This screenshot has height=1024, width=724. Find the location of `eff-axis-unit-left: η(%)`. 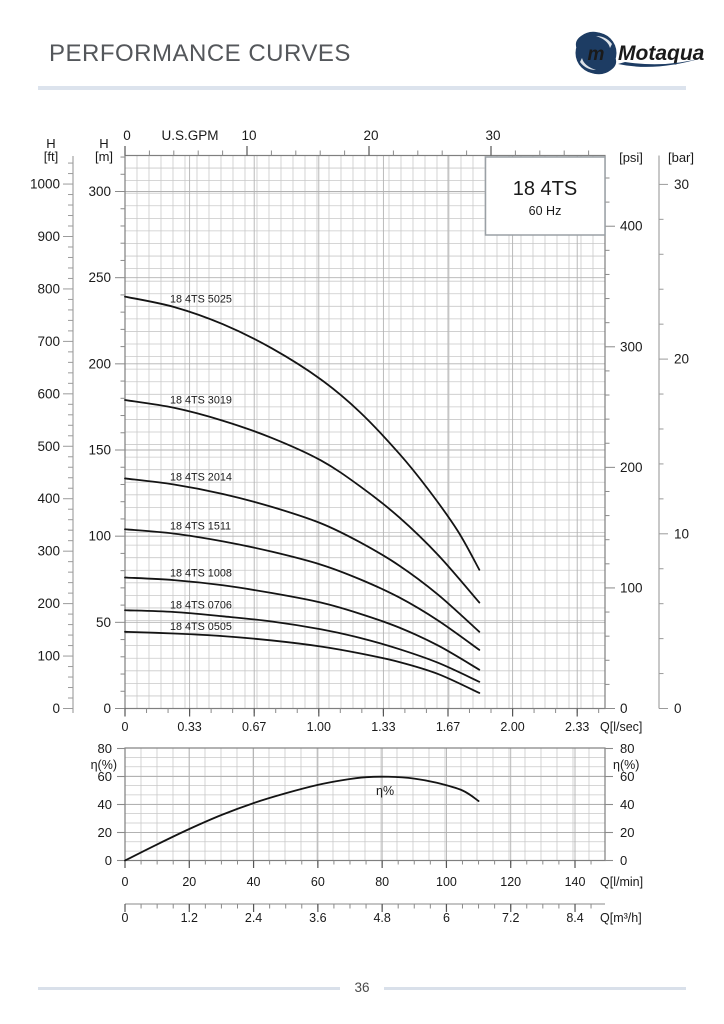

eff-axis-unit-left: η(%) is located at coordinates (104, 765).